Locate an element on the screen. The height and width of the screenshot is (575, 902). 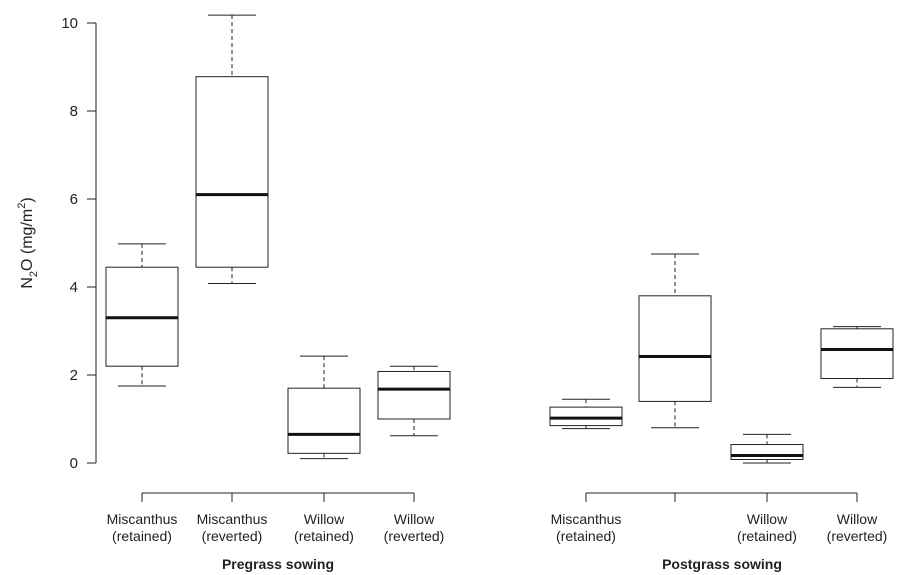
y-axis-label-end: ) is located at coordinates (27, 199).